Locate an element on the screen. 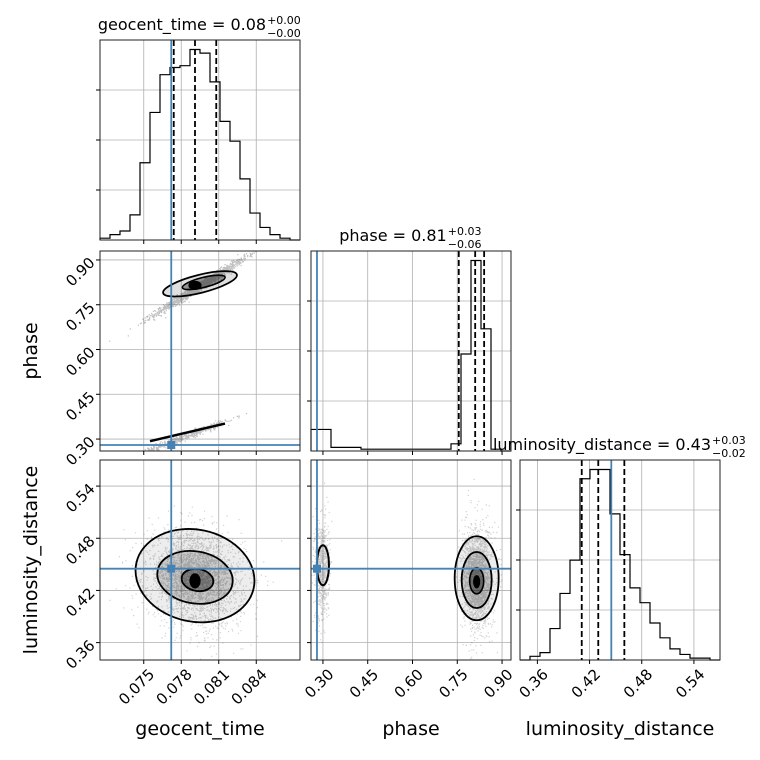  title-superscript: +0.00 is located at coordinates (284, 20).